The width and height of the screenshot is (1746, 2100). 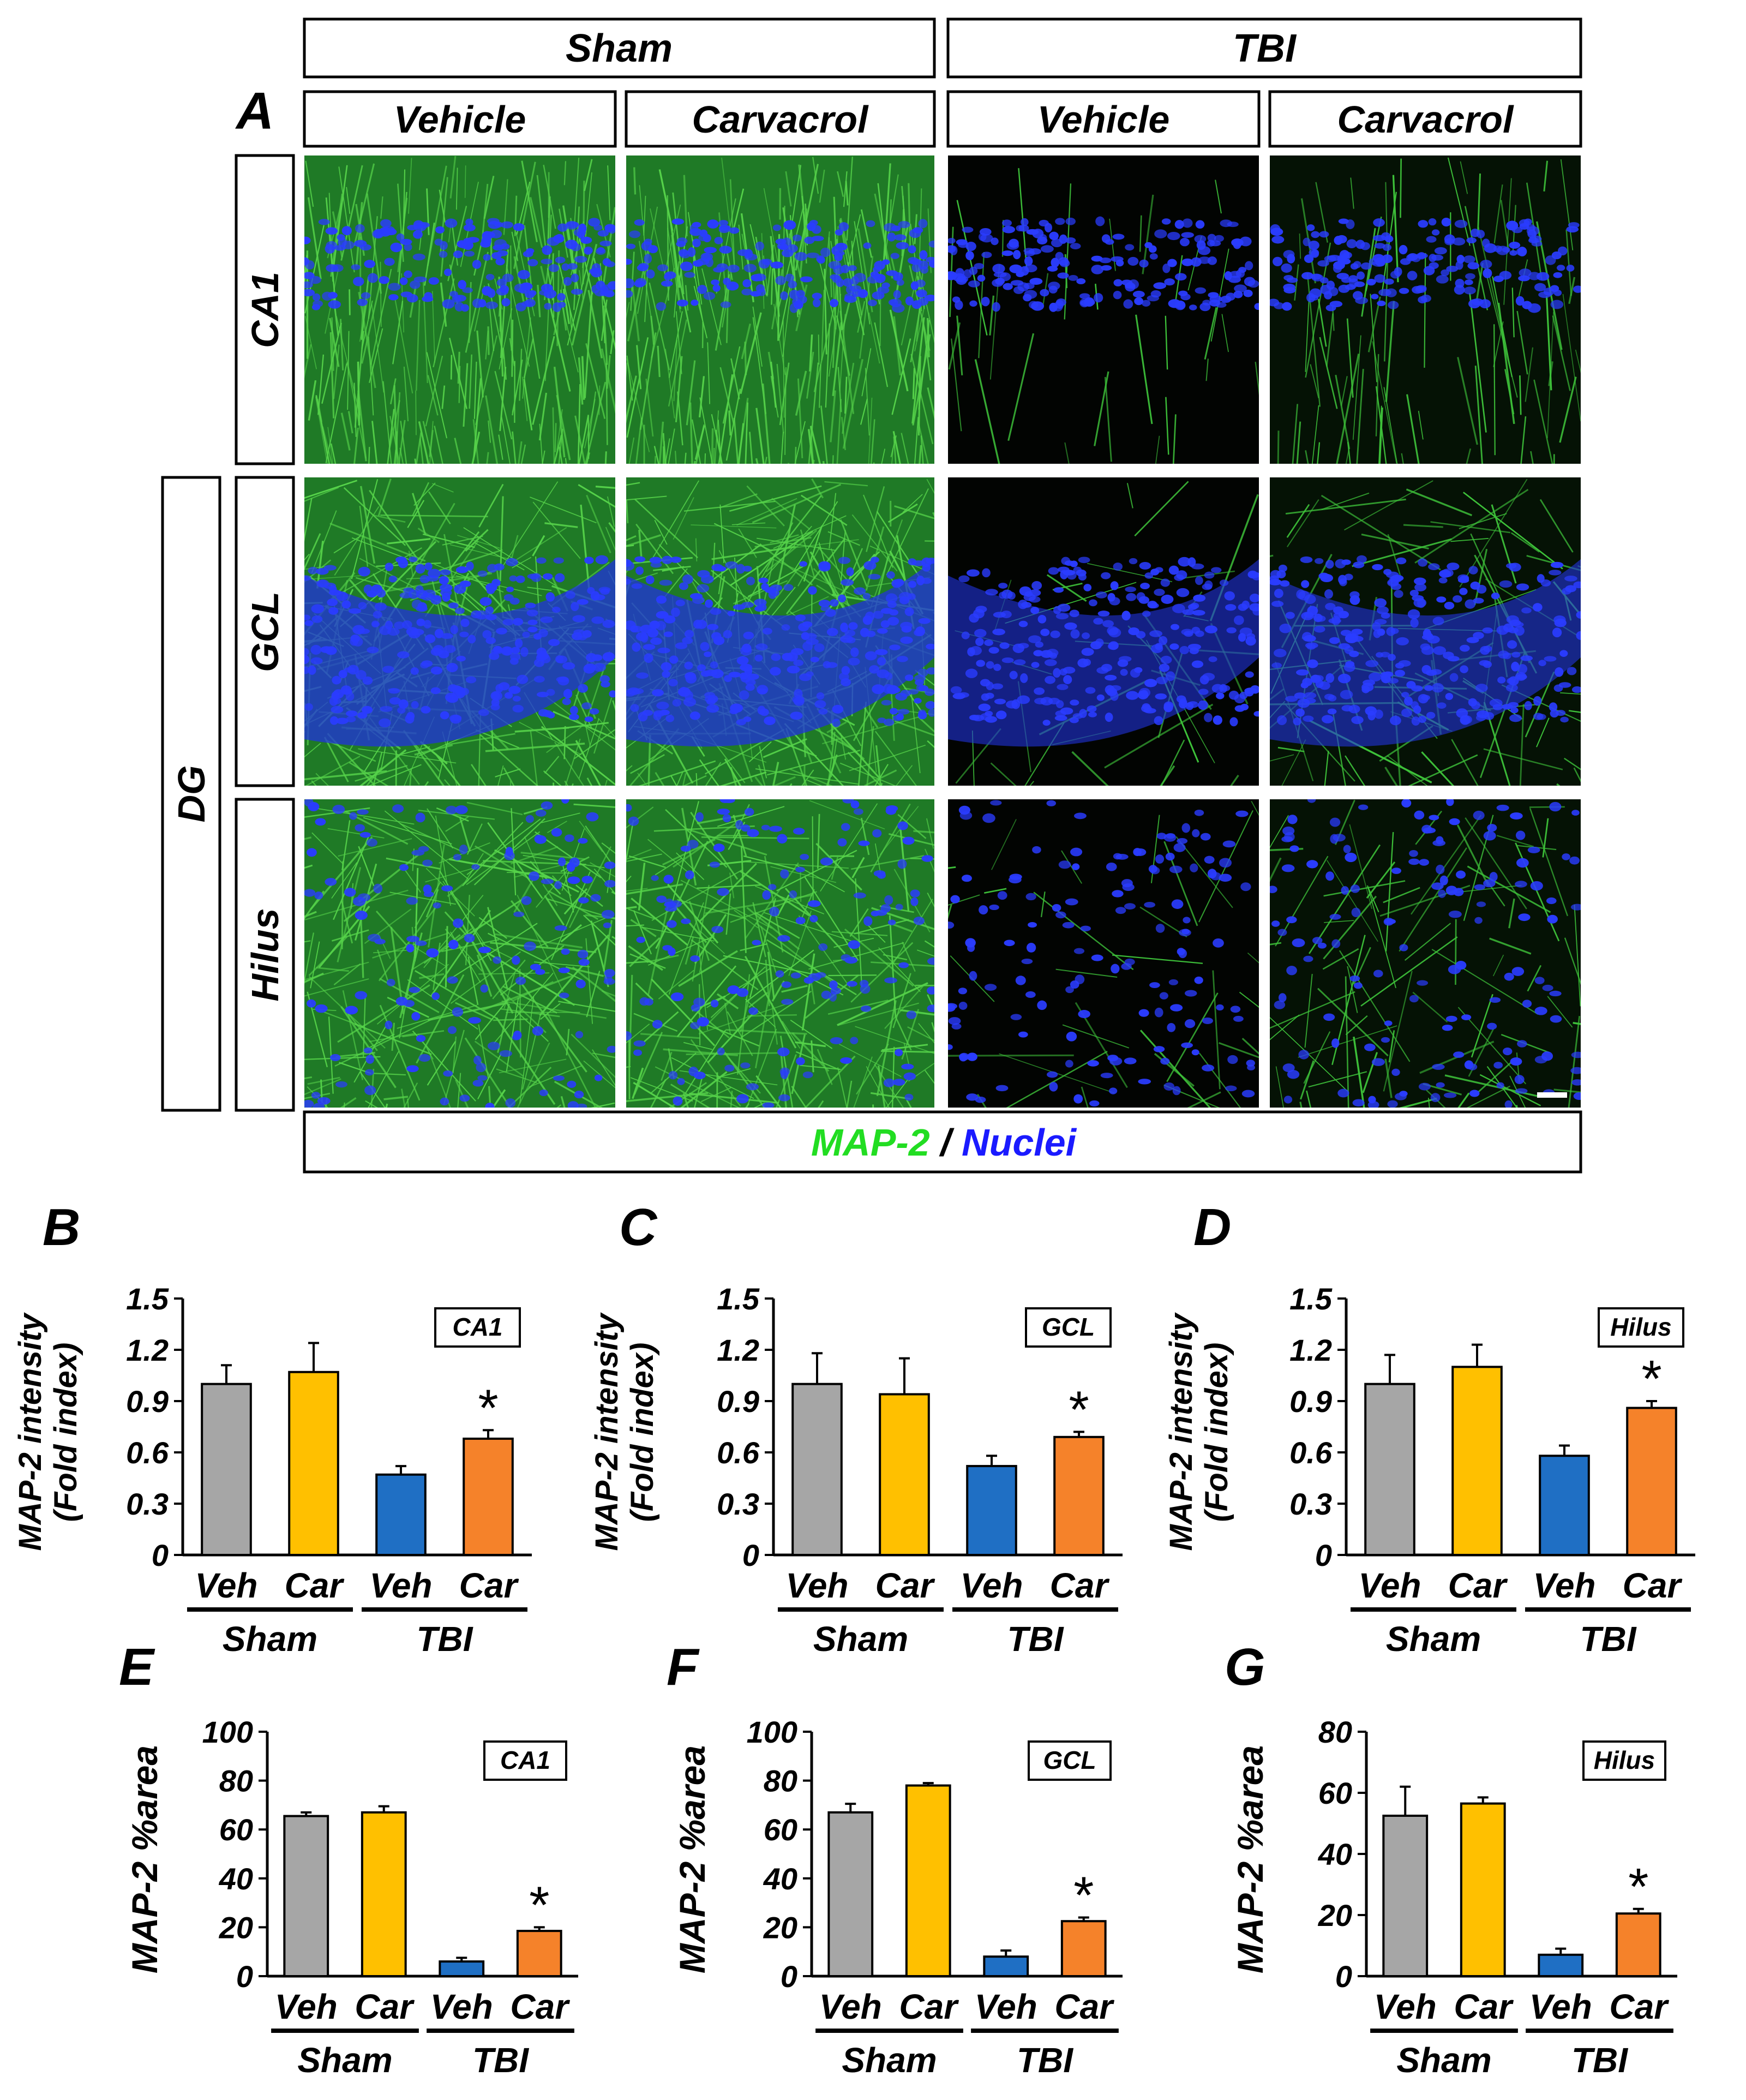 What do you see at coordinates (1103, 119) in the screenshot?
I see `treatment-label-tbi-vehicle: Vehicle` at bounding box center [1103, 119].